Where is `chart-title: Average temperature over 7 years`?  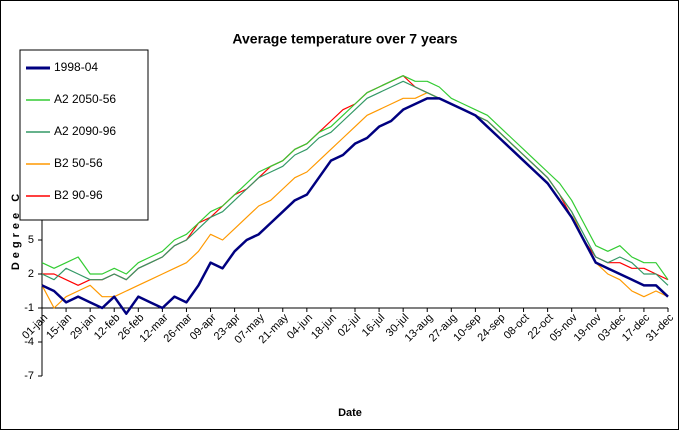
chart-title: Average temperature over 7 years is located at coordinates (344, 39).